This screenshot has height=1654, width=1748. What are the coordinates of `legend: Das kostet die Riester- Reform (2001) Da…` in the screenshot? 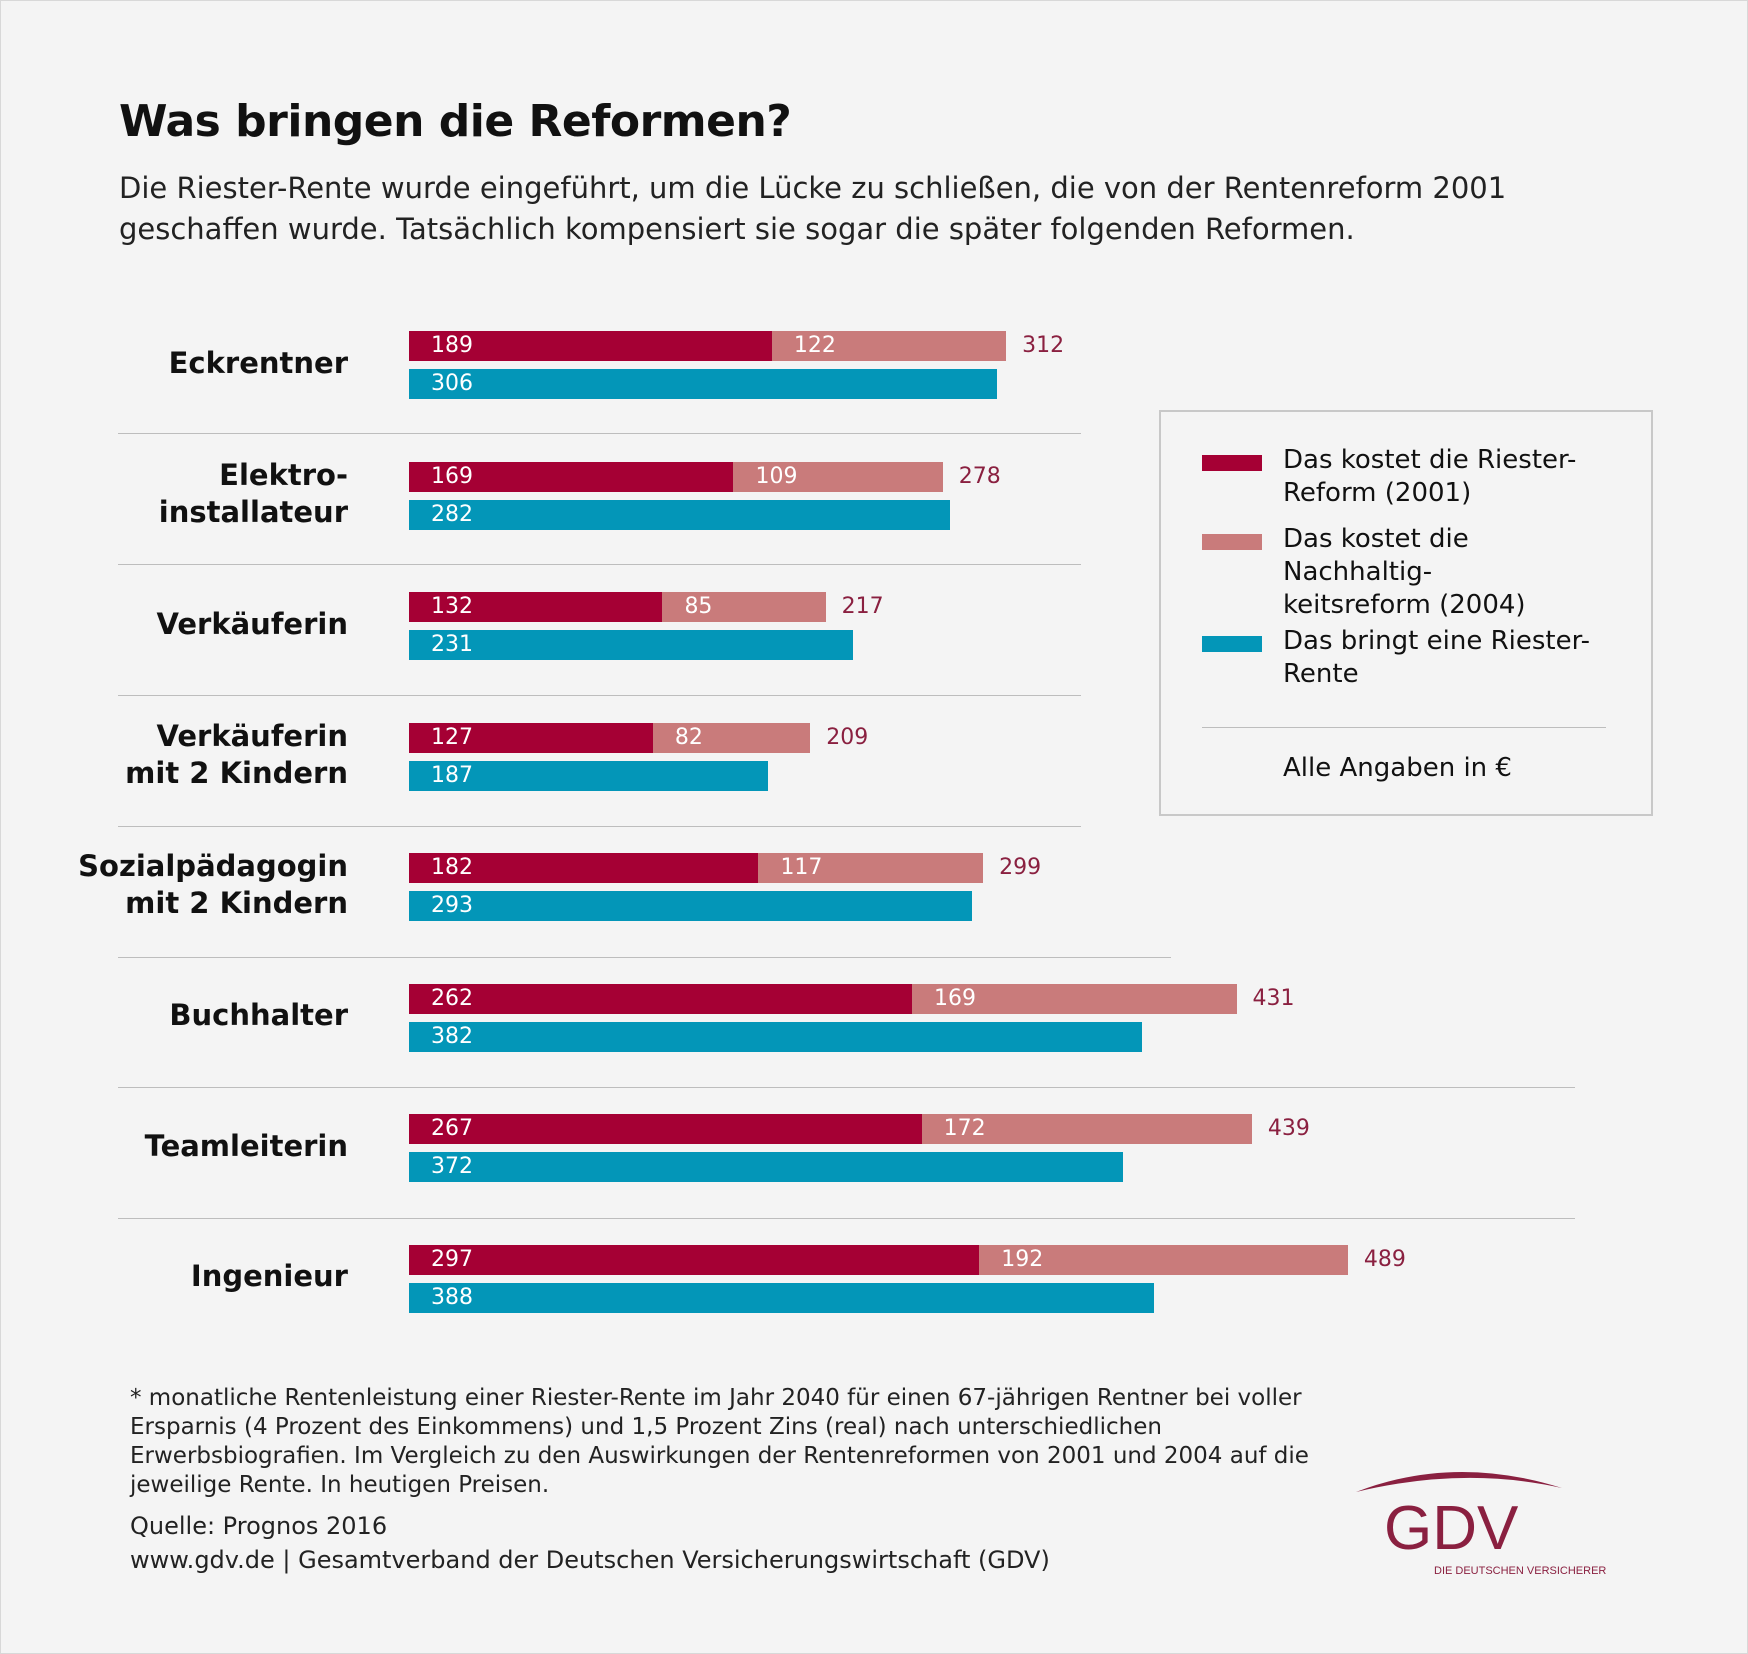 It's located at (1406, 613).